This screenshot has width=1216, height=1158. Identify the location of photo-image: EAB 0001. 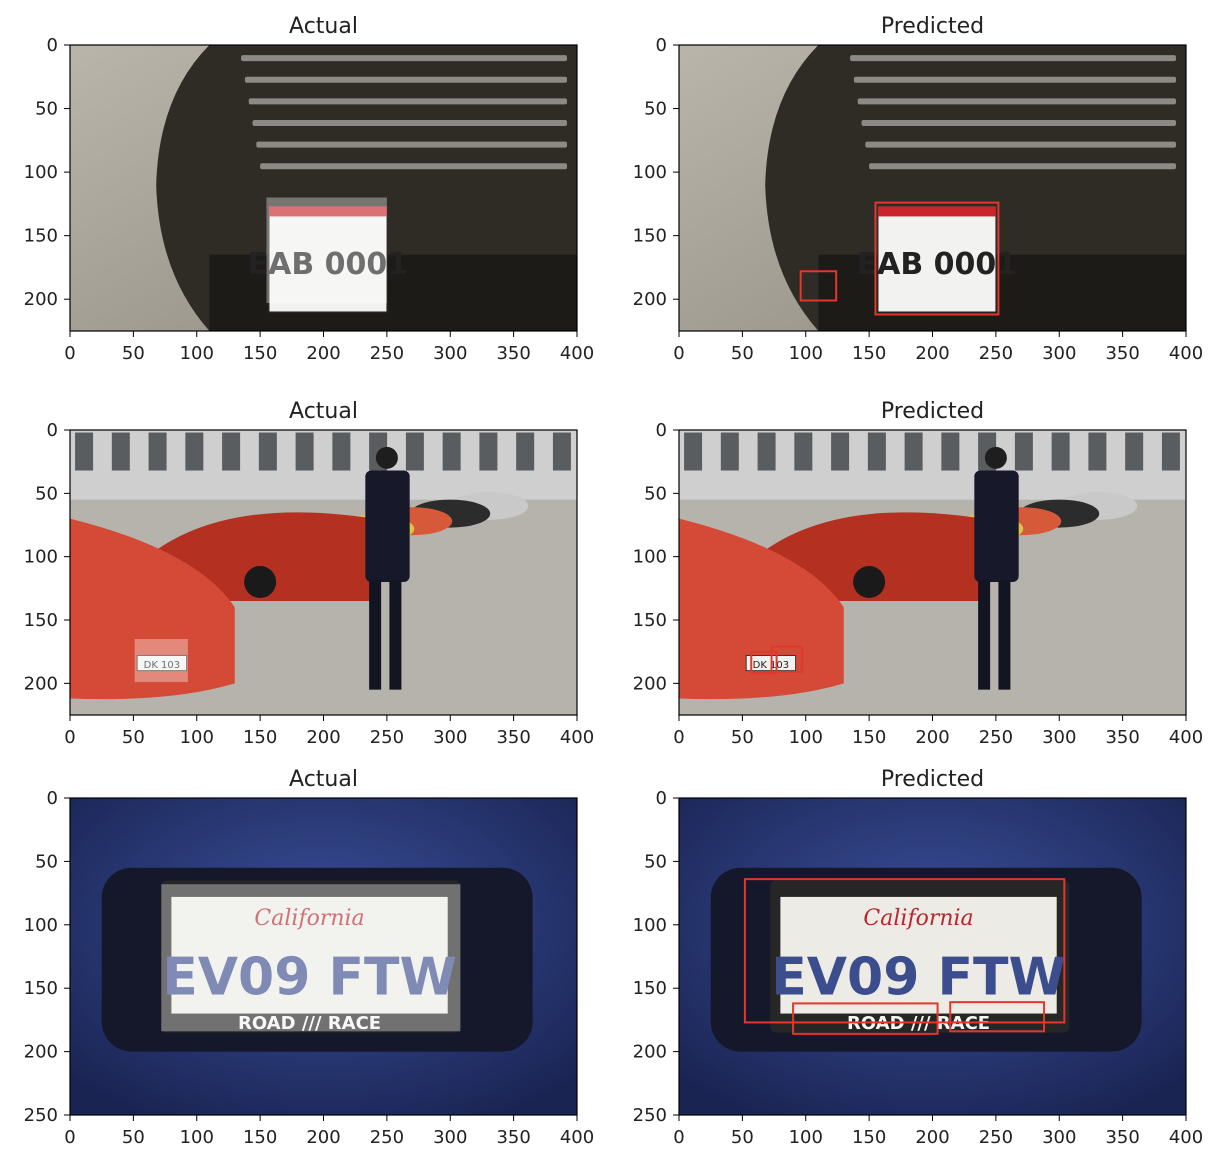
(932, 188).